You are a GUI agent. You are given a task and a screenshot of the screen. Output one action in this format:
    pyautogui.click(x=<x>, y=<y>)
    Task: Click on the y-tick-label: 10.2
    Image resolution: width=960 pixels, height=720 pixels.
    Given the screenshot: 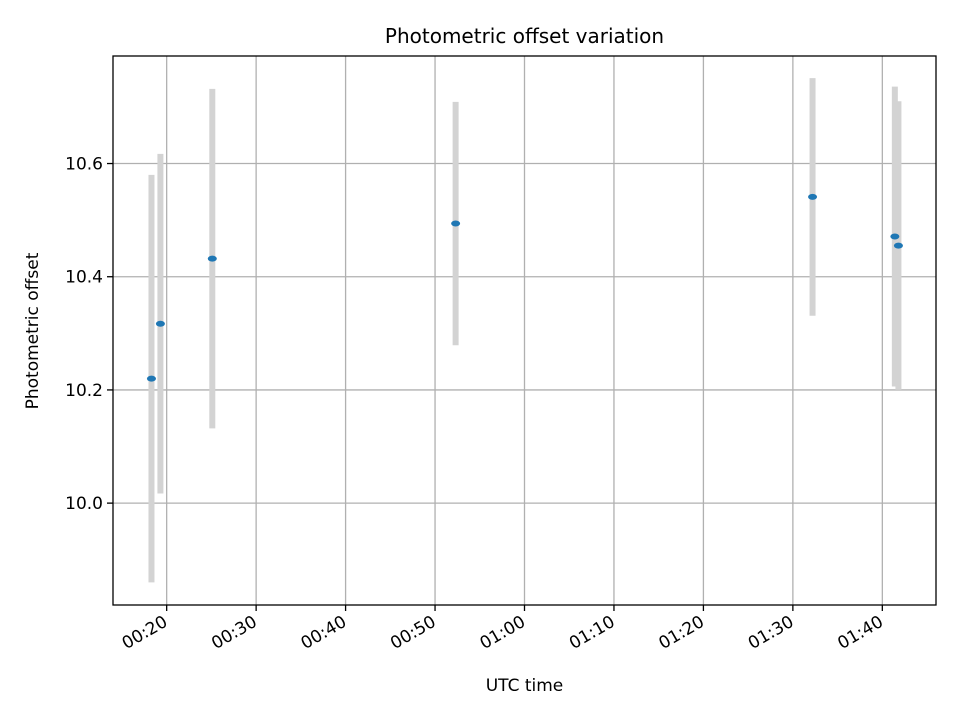 What is the action you would take?
    pyautogui.click(x=84, y=391)
    